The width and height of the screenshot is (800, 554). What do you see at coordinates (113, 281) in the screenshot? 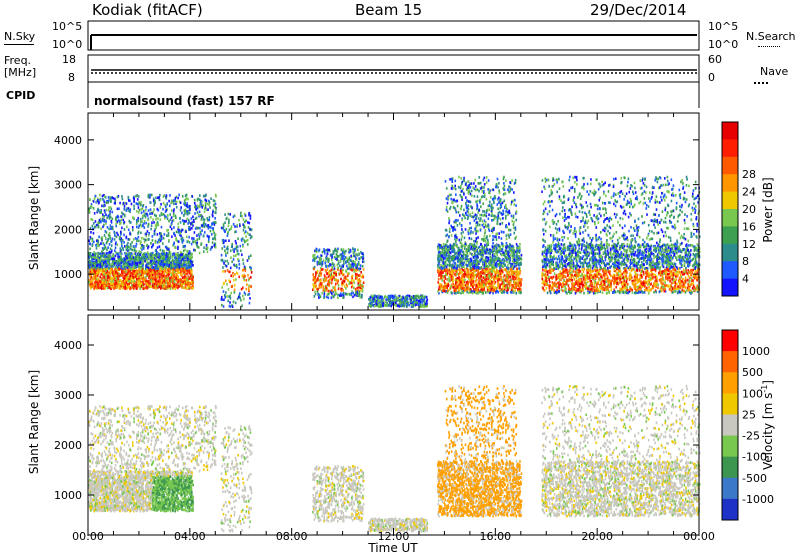
I see `power-cell-1953` at bounding box center [113, 281].